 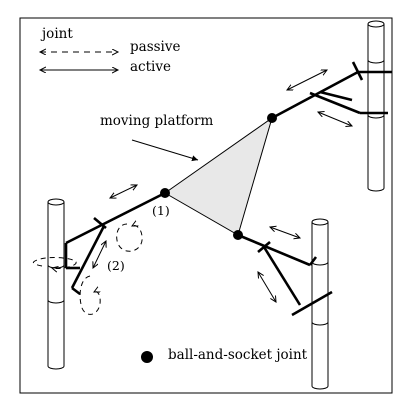 What do you see at coordinates (165, 193) in the screenshot?
I see `ball-socket-joint-left` at bounding box center [165, 193].